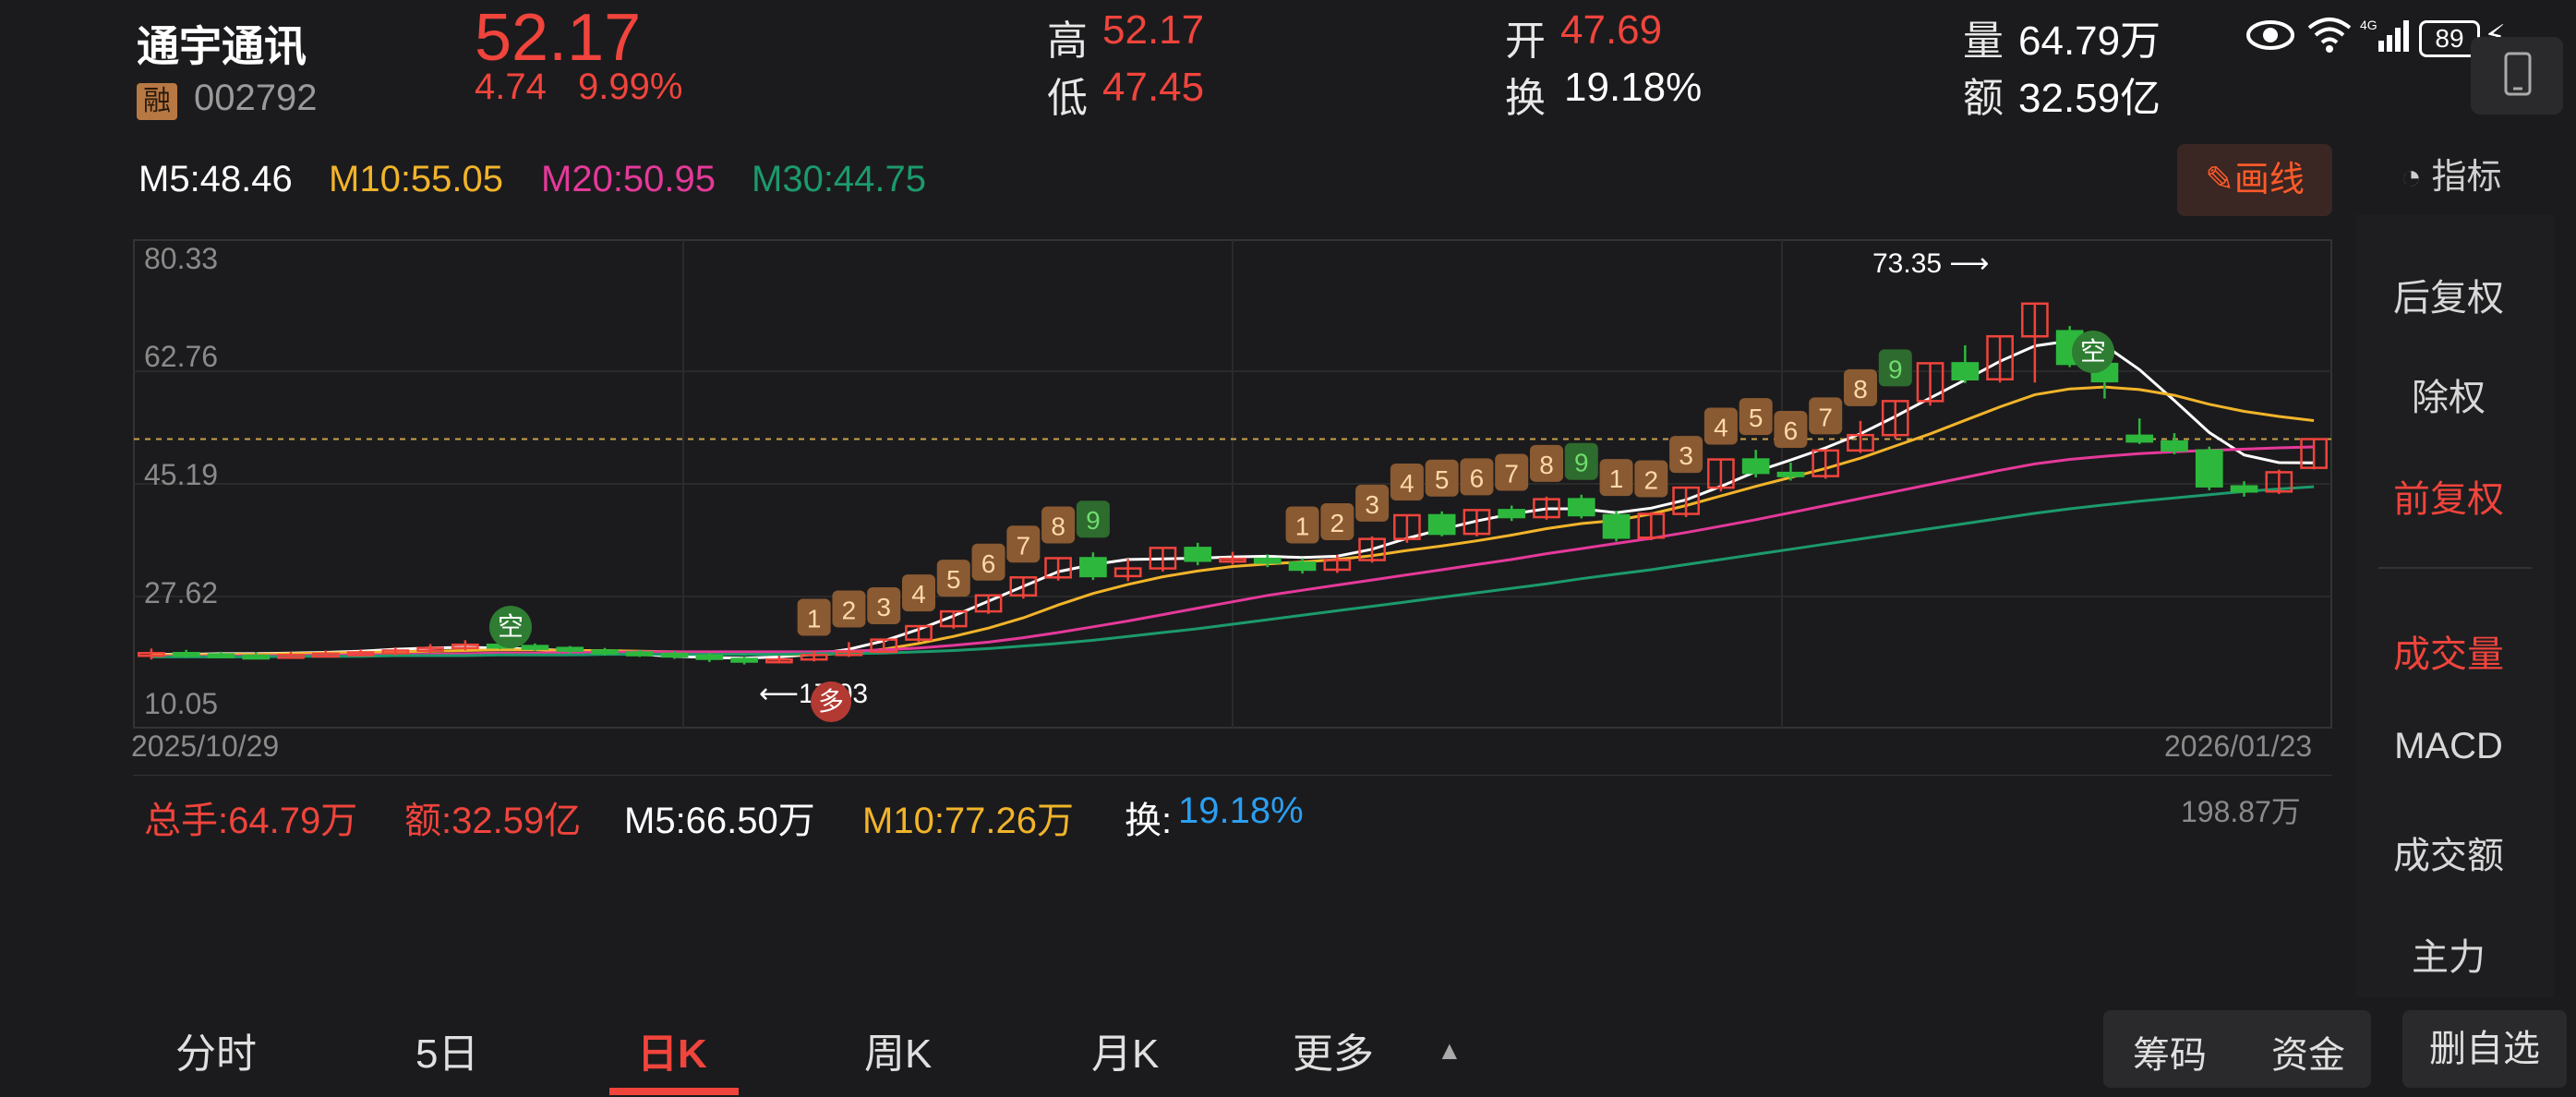 Image resolution: width=2576 pixels, height=1097 pixels. Describe the element at coordinates (157, 101) in the screenshot. I see `margin-tag: 融` at that location.